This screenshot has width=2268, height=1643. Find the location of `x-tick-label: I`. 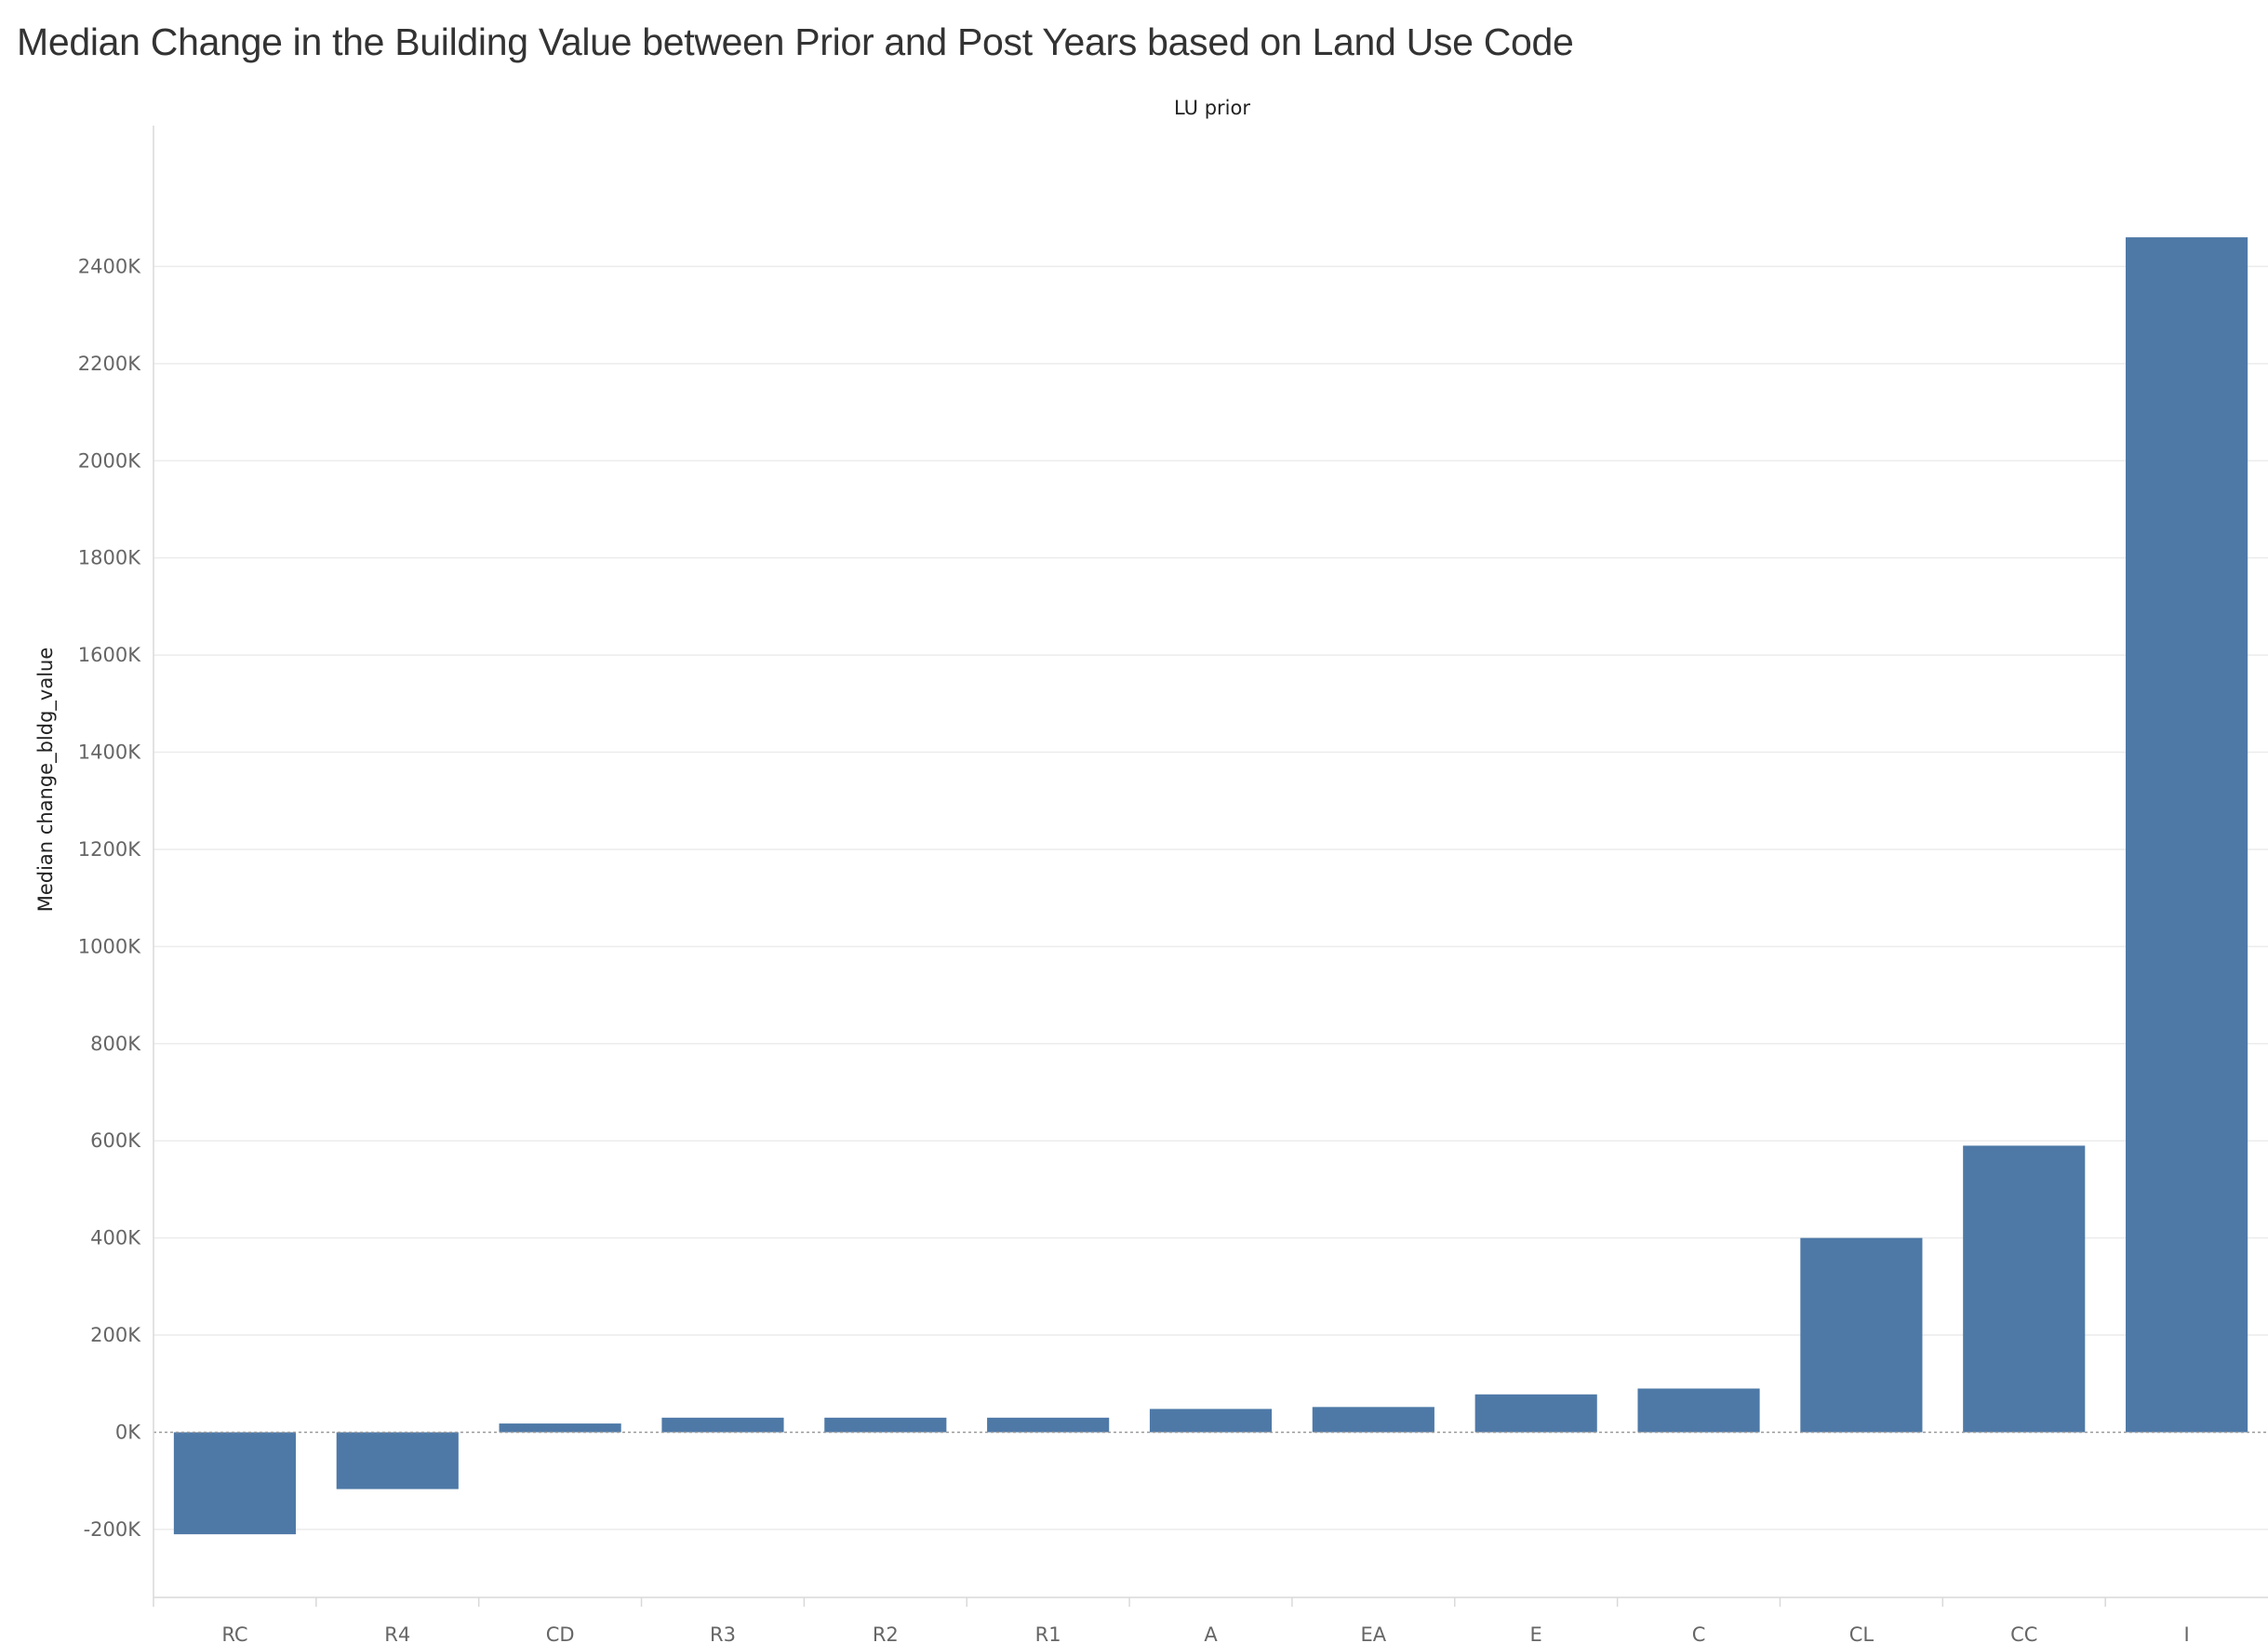

x-tick-label: I is located at coordinates (2186, 1633).